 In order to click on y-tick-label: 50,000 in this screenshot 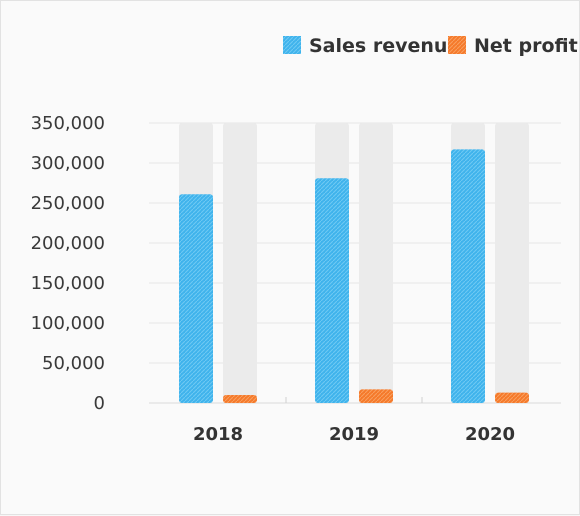, I will do `click(73, 363)`.